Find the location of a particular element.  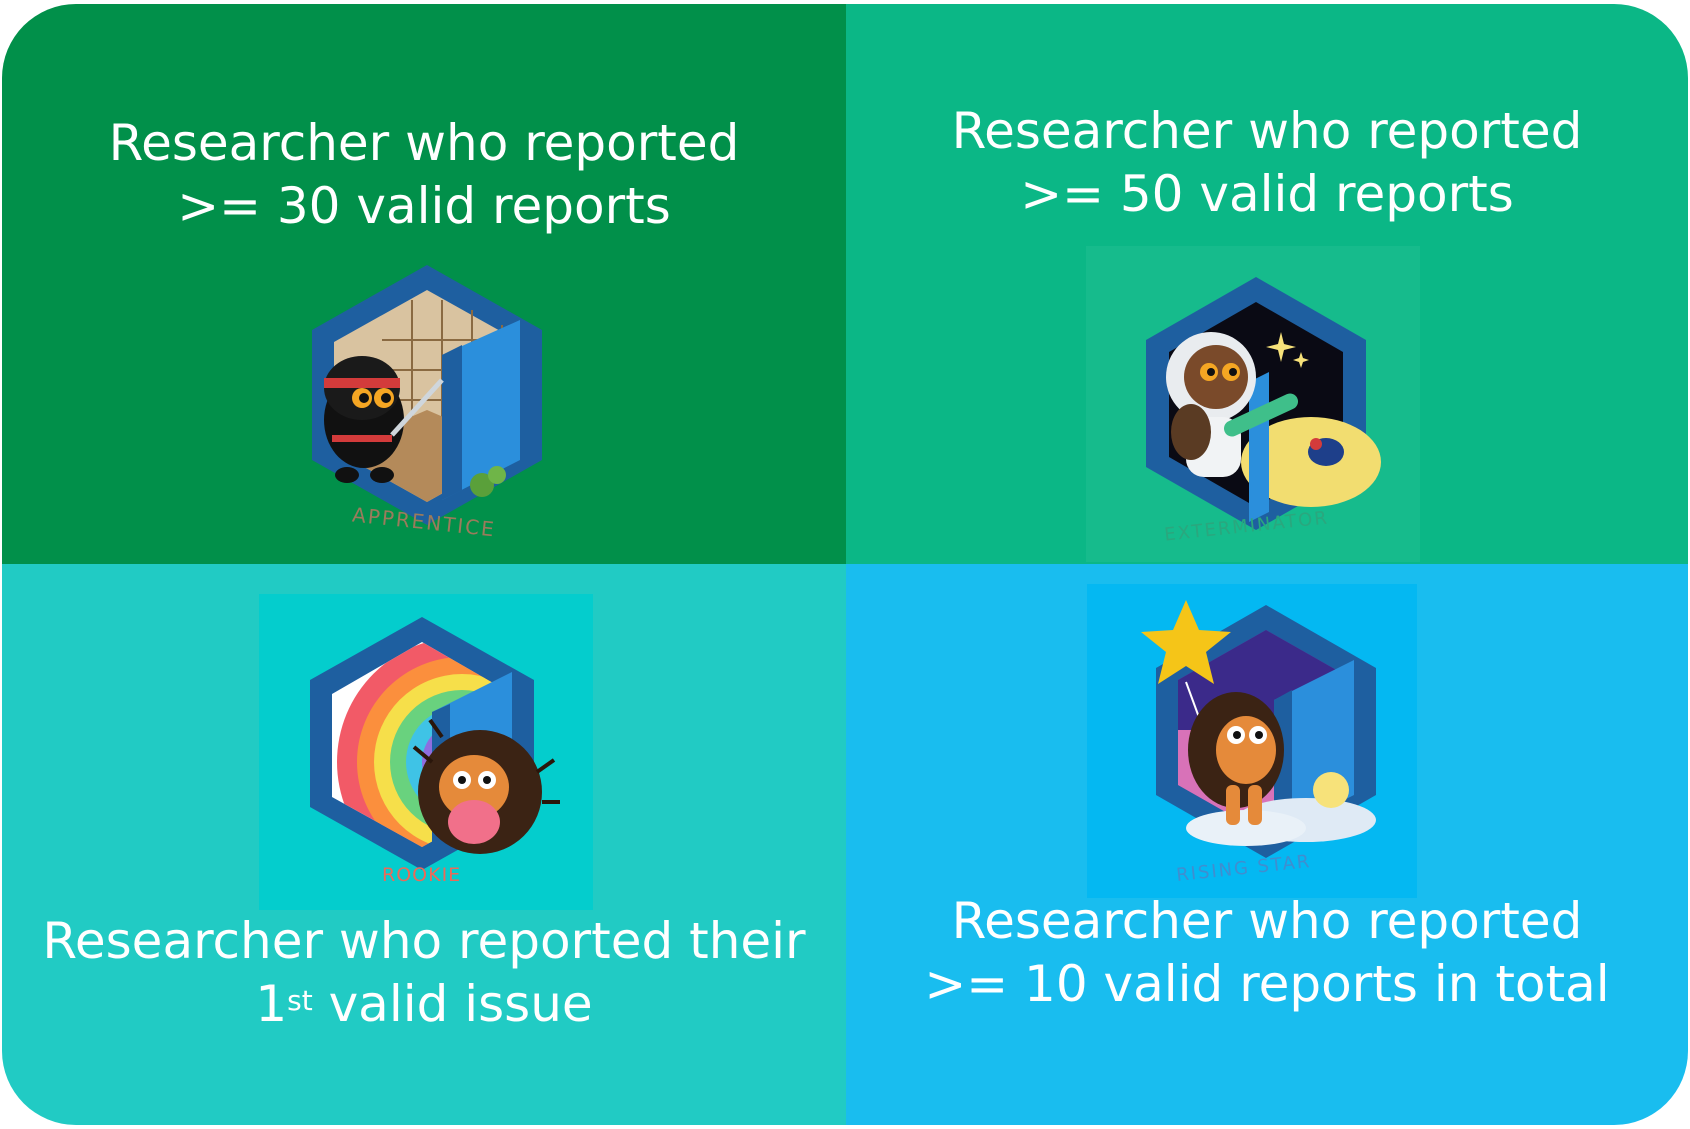

rookie-caption-line1: Researcher who reported their is located at coordinates (424, 941).